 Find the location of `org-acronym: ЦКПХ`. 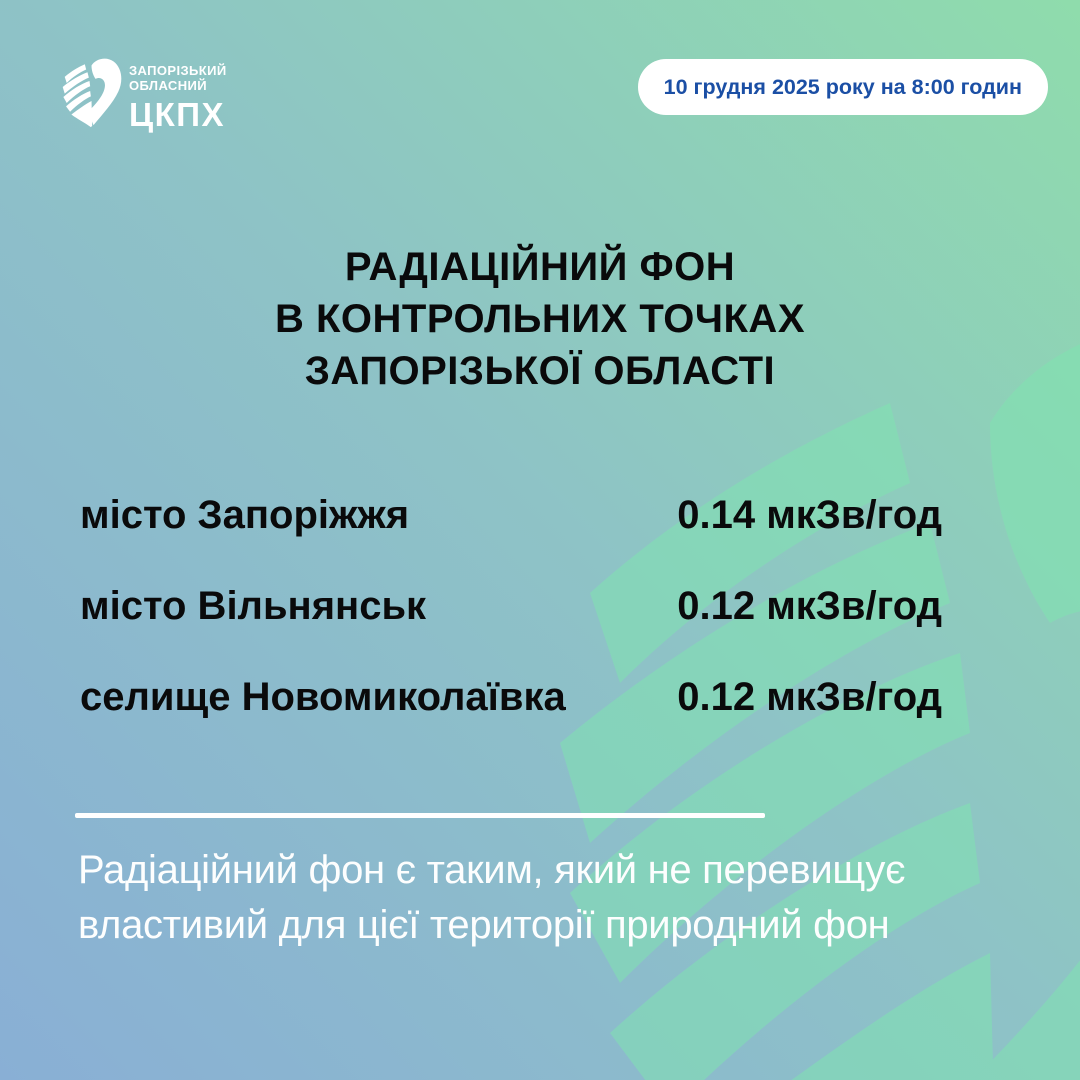

org-acronym: ЦКПХ is located at coordinates (177, 114).